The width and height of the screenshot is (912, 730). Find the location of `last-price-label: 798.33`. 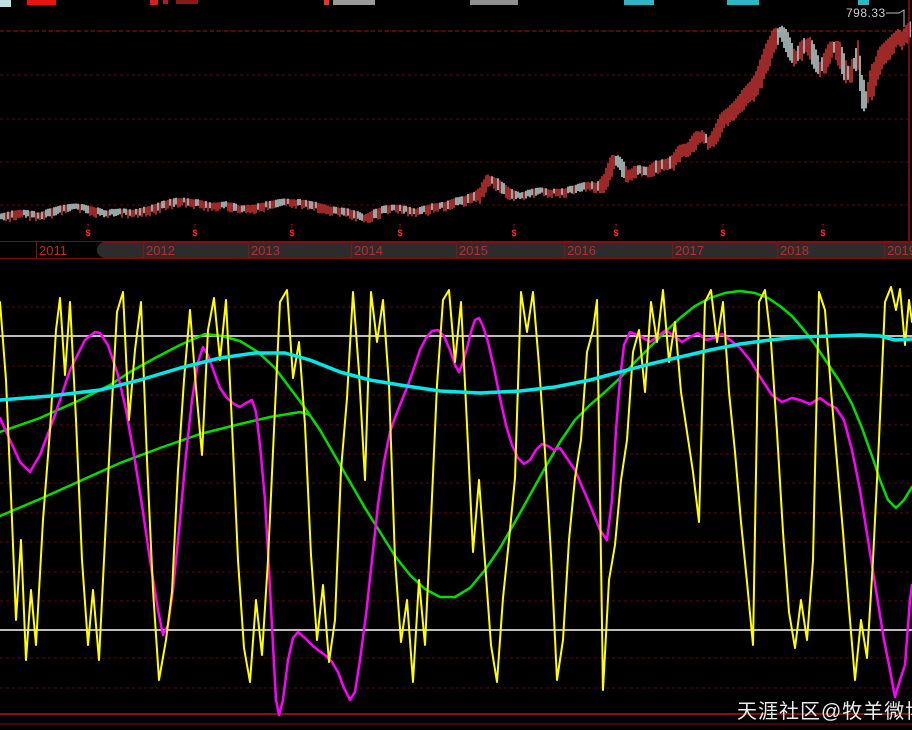

last-price-label: 798.33 is located at coordinates (866, 13).